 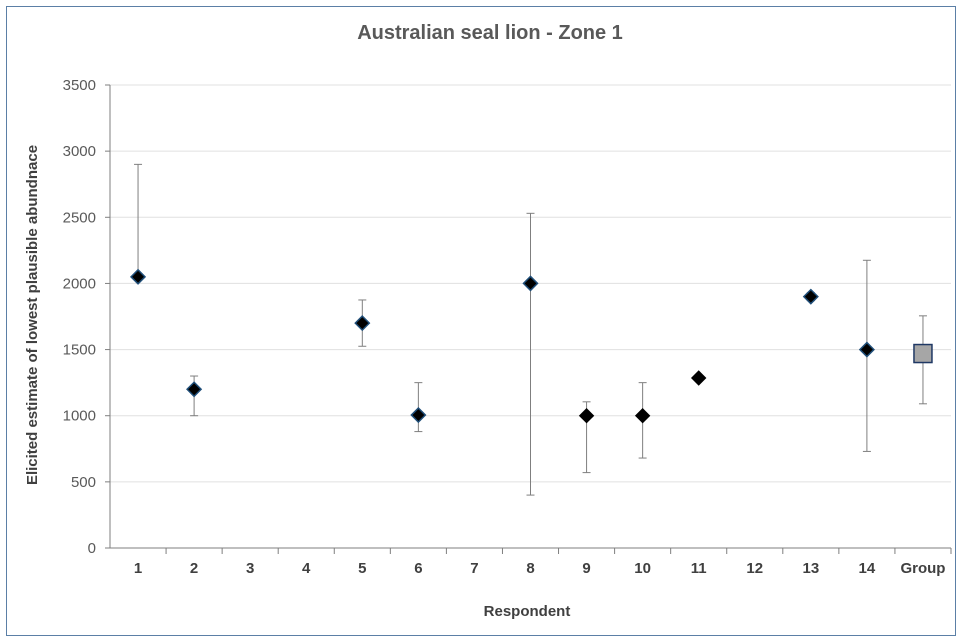 What do you see at coordinates (79, 151) in the screenshot?
I see `y-tick-label: 3000` at bounding box center [79, 151].